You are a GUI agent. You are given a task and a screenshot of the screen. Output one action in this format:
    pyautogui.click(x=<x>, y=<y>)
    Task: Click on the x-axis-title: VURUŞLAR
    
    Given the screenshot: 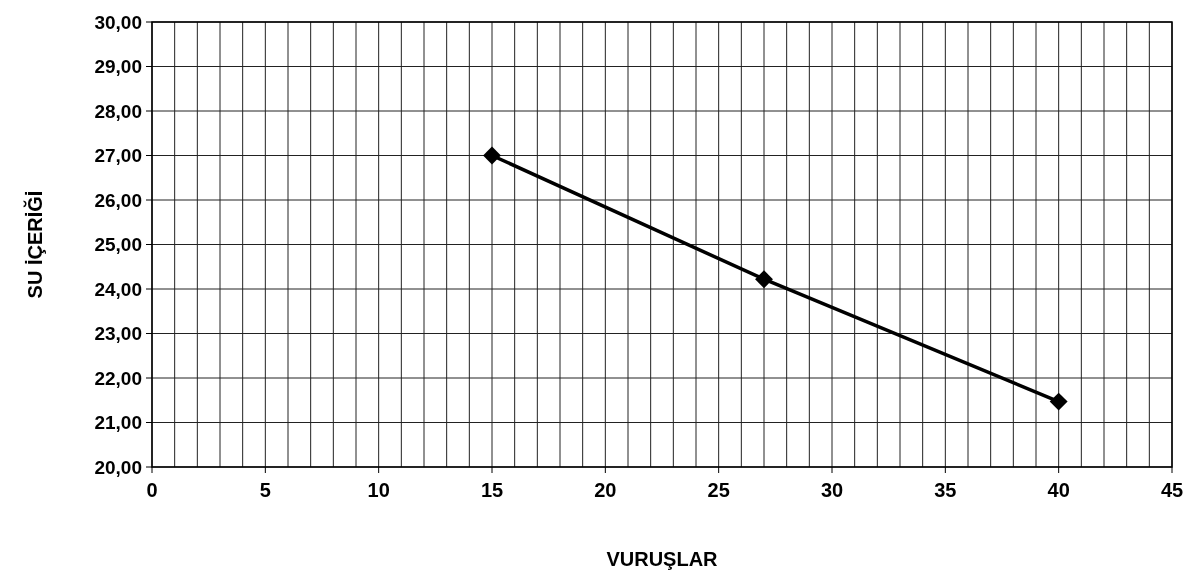 What is the action you would take?
    pyautogui.click(x=662, y=559)
    